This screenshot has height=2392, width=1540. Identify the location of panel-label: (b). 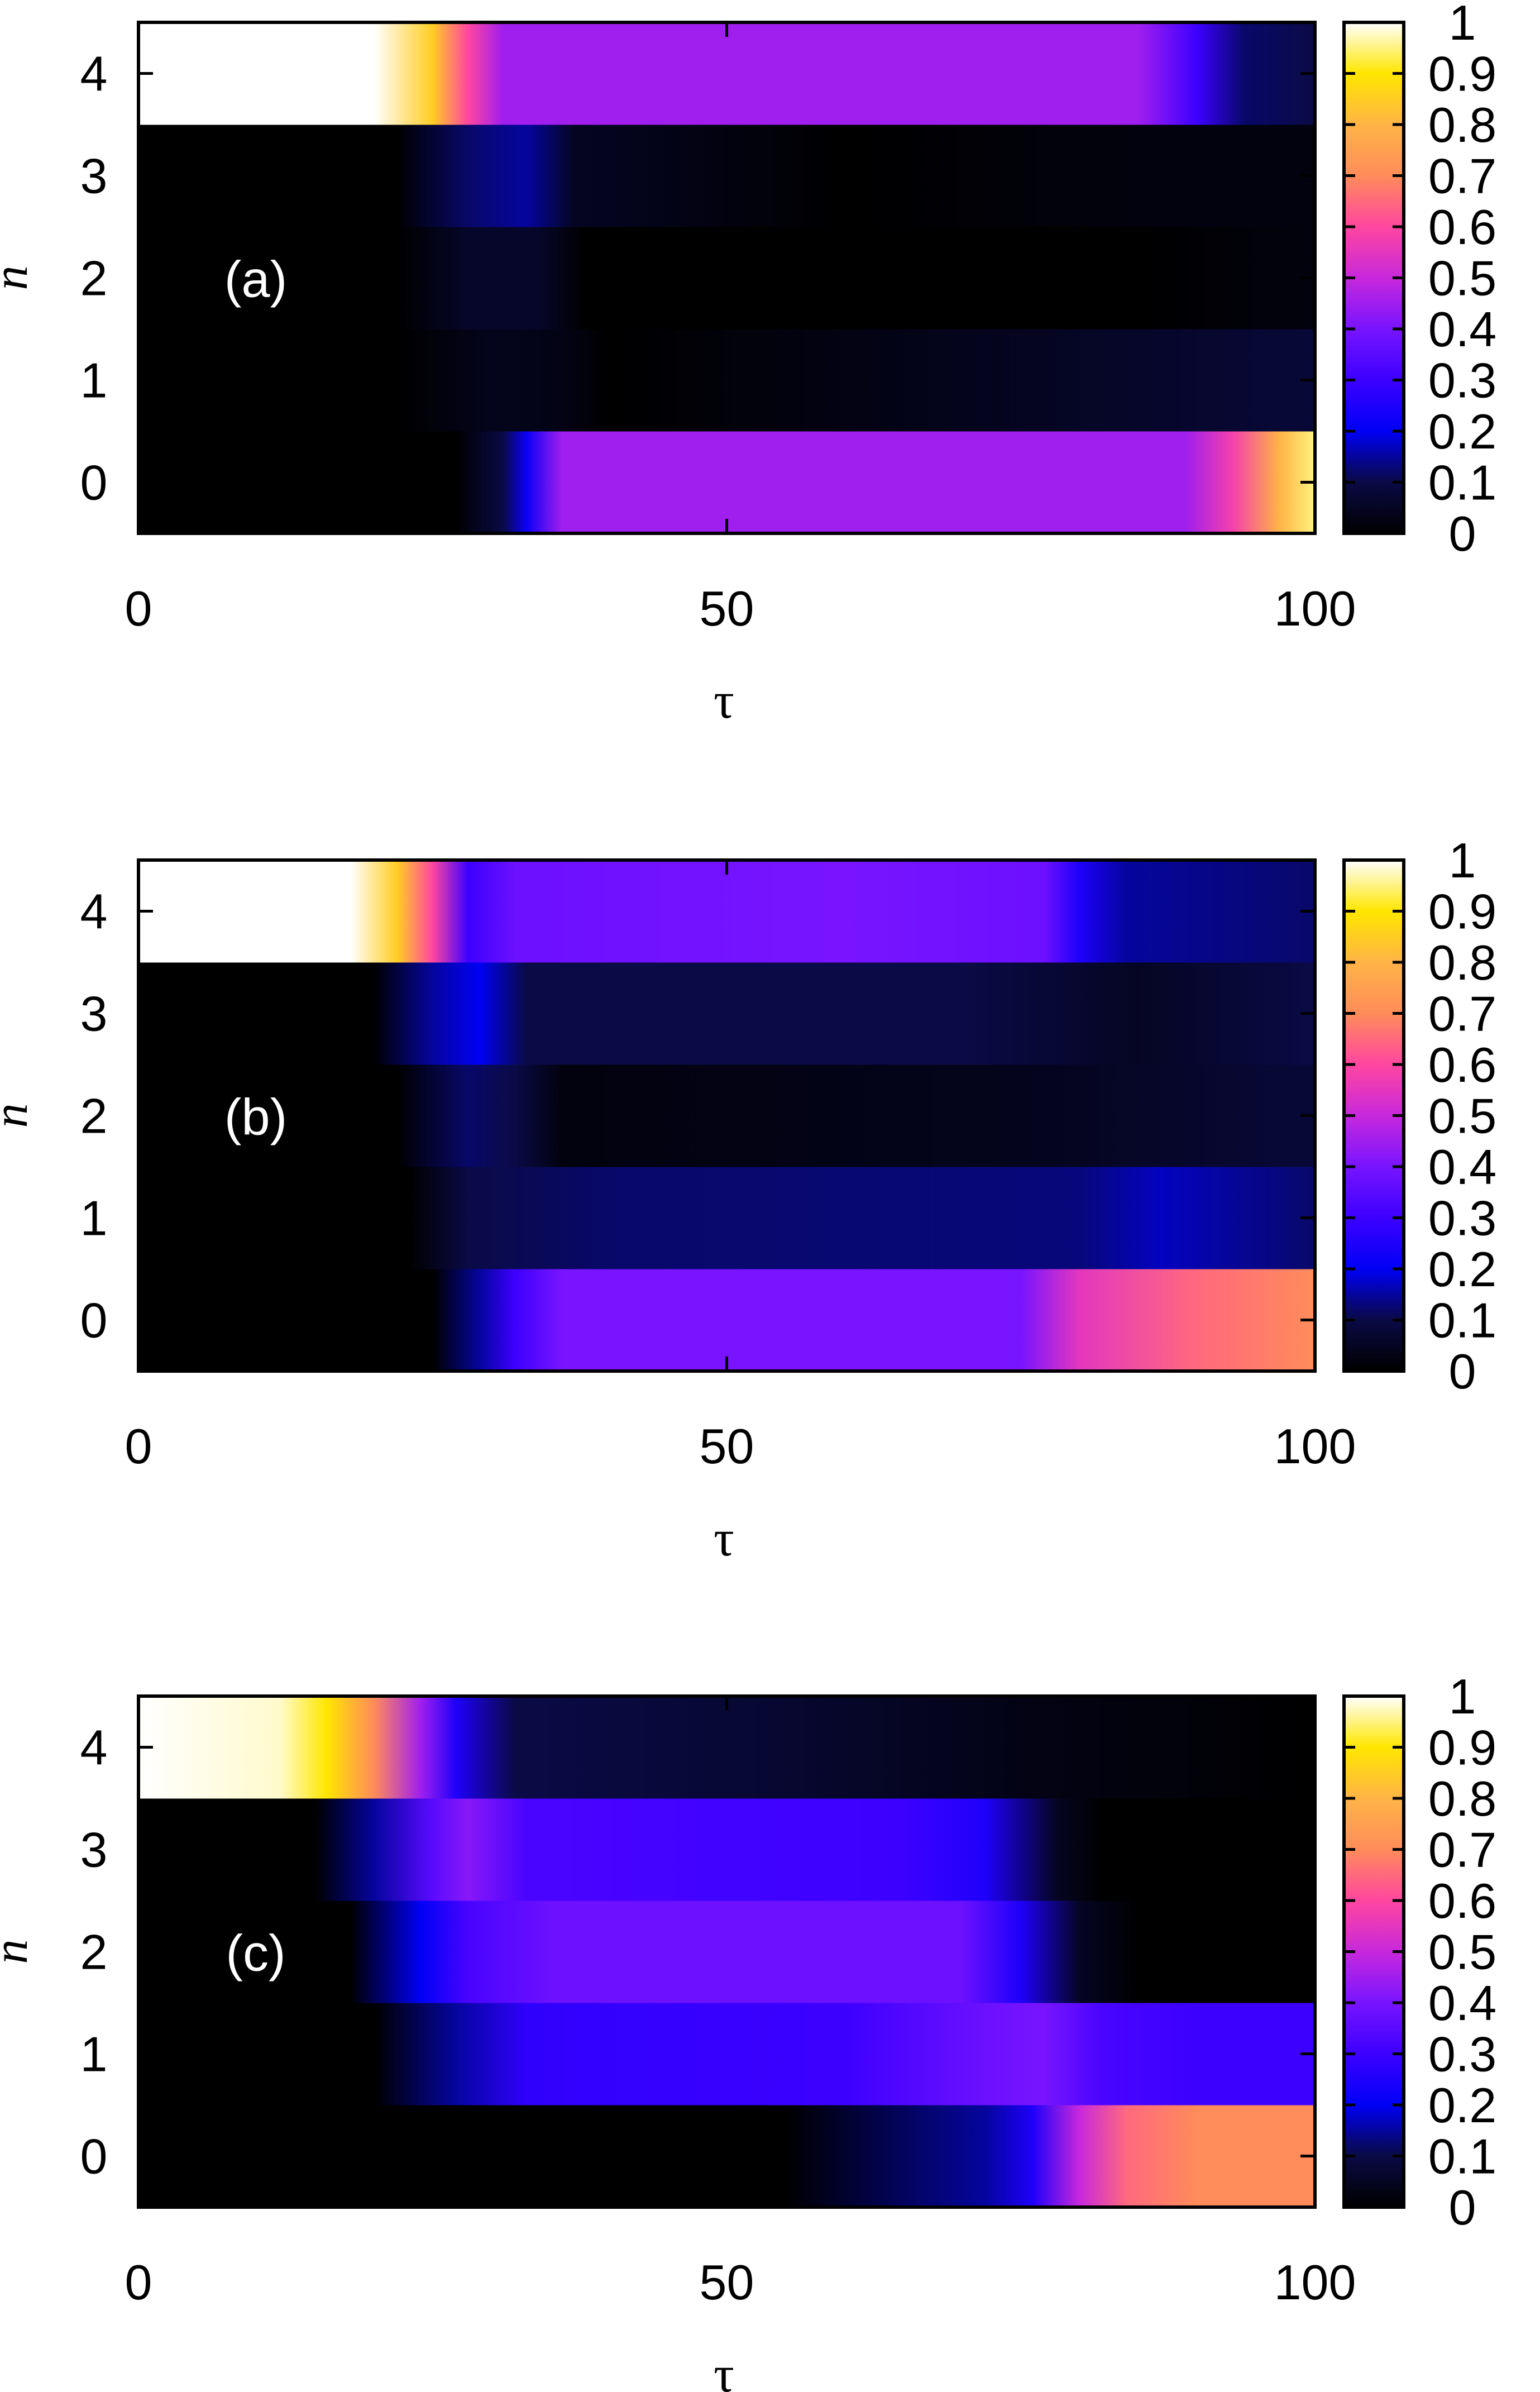
(256, 1117).